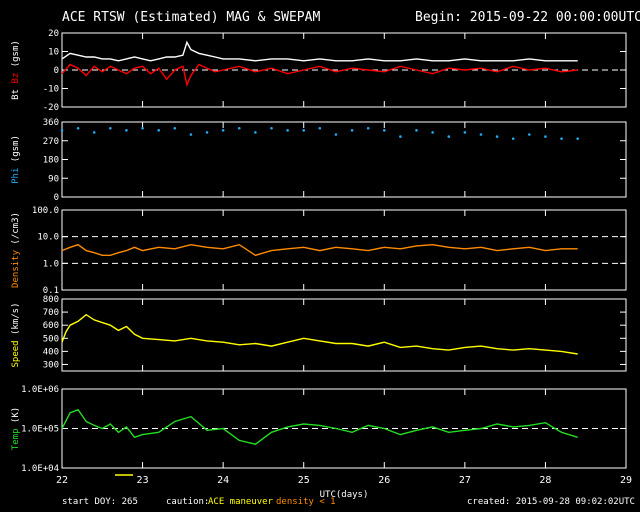 The image size is (640, 512). What do you see at coordinates (16, 81) in the screenshot?
I see `y-axis-label-part: Bz` at bounding box center [16, 81].